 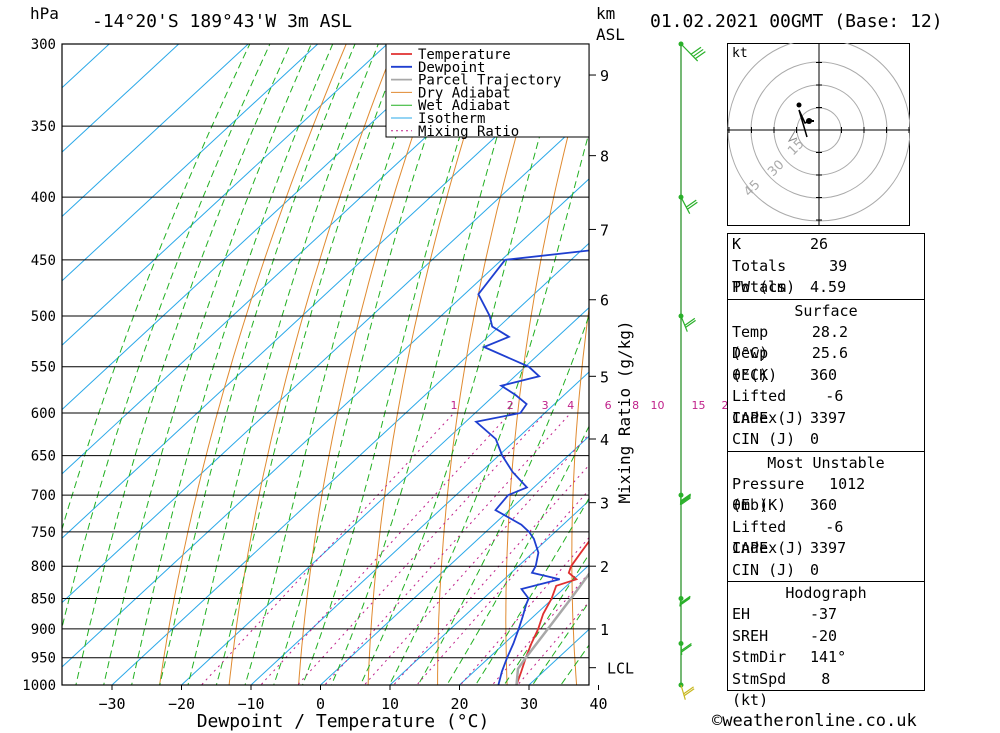 I want to click on row-mu-cin: CIN (J) 0, so click(x=776, y=569).